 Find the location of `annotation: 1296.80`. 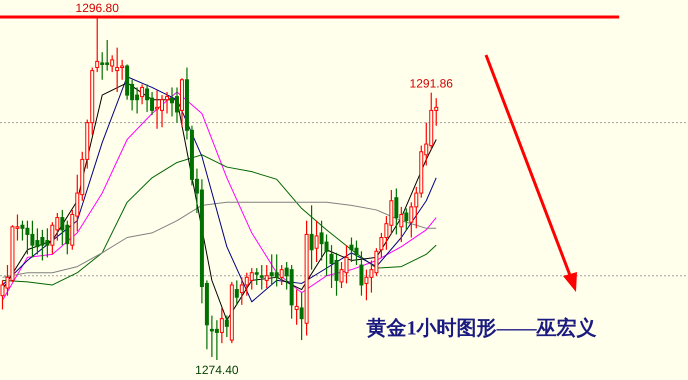

annotation: 1296.80 is located at coordinates (98, 8).